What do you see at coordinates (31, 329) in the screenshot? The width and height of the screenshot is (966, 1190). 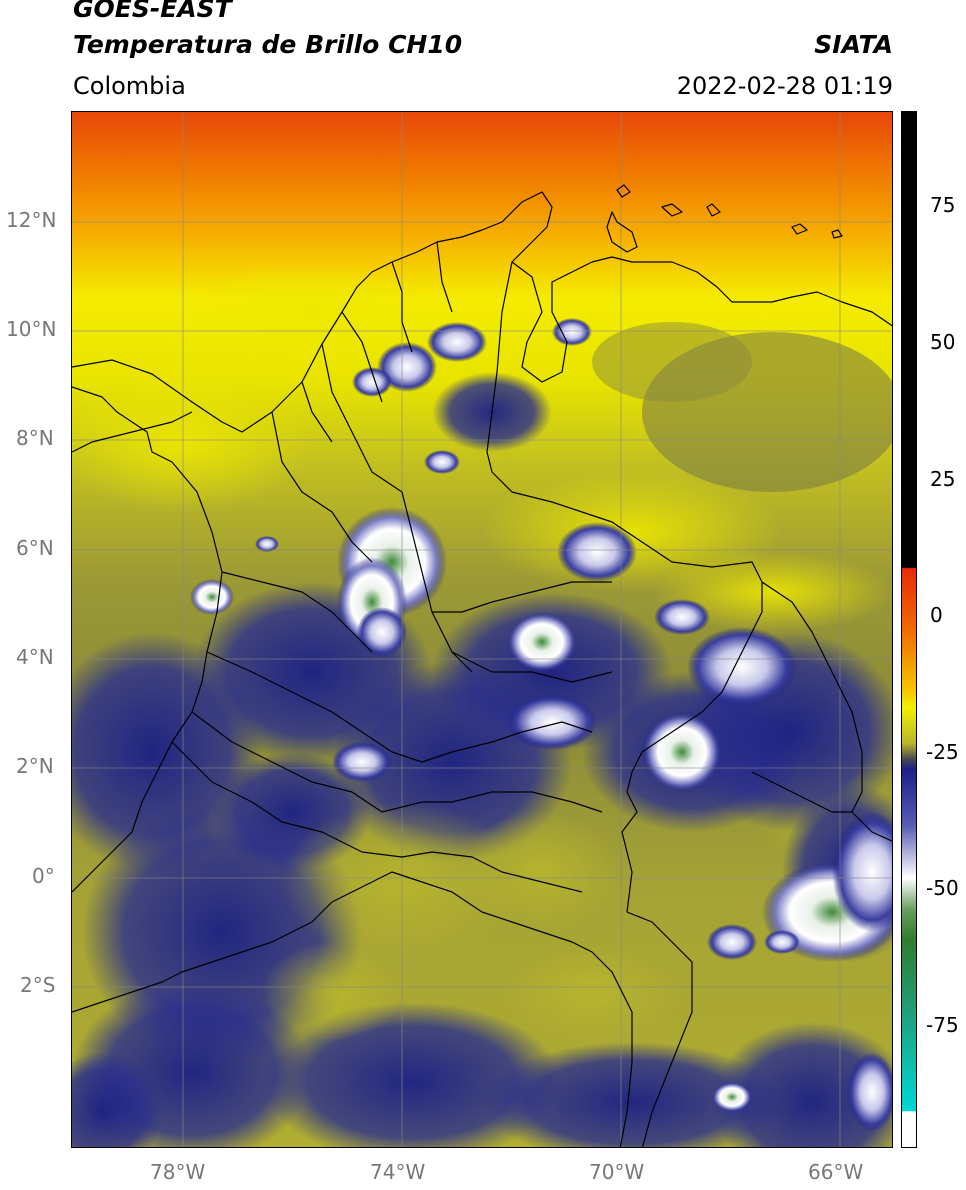 I see `lat-tick-label: 10°N` at bounding box center [31, 329].